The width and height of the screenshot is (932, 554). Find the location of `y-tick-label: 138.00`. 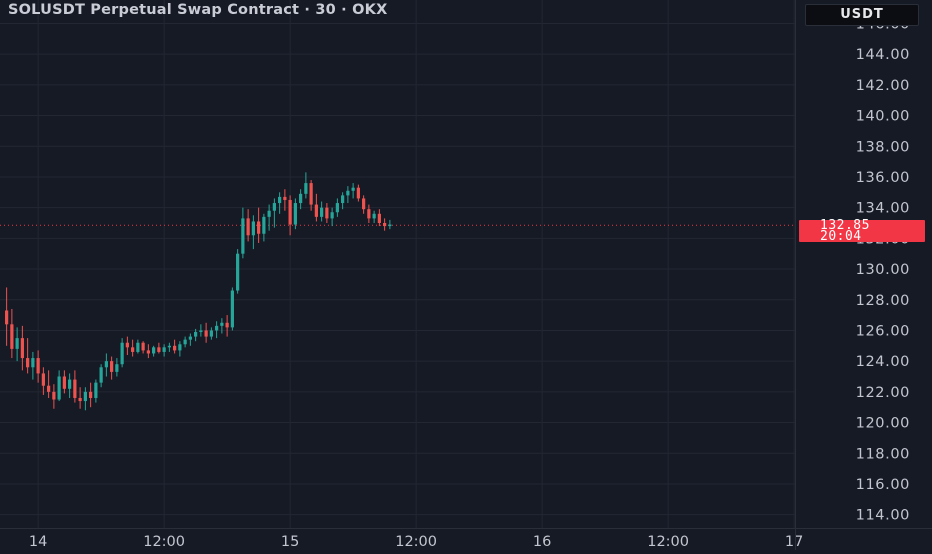

y-tick-label: 138.00 is located at coordinates (883, 147).